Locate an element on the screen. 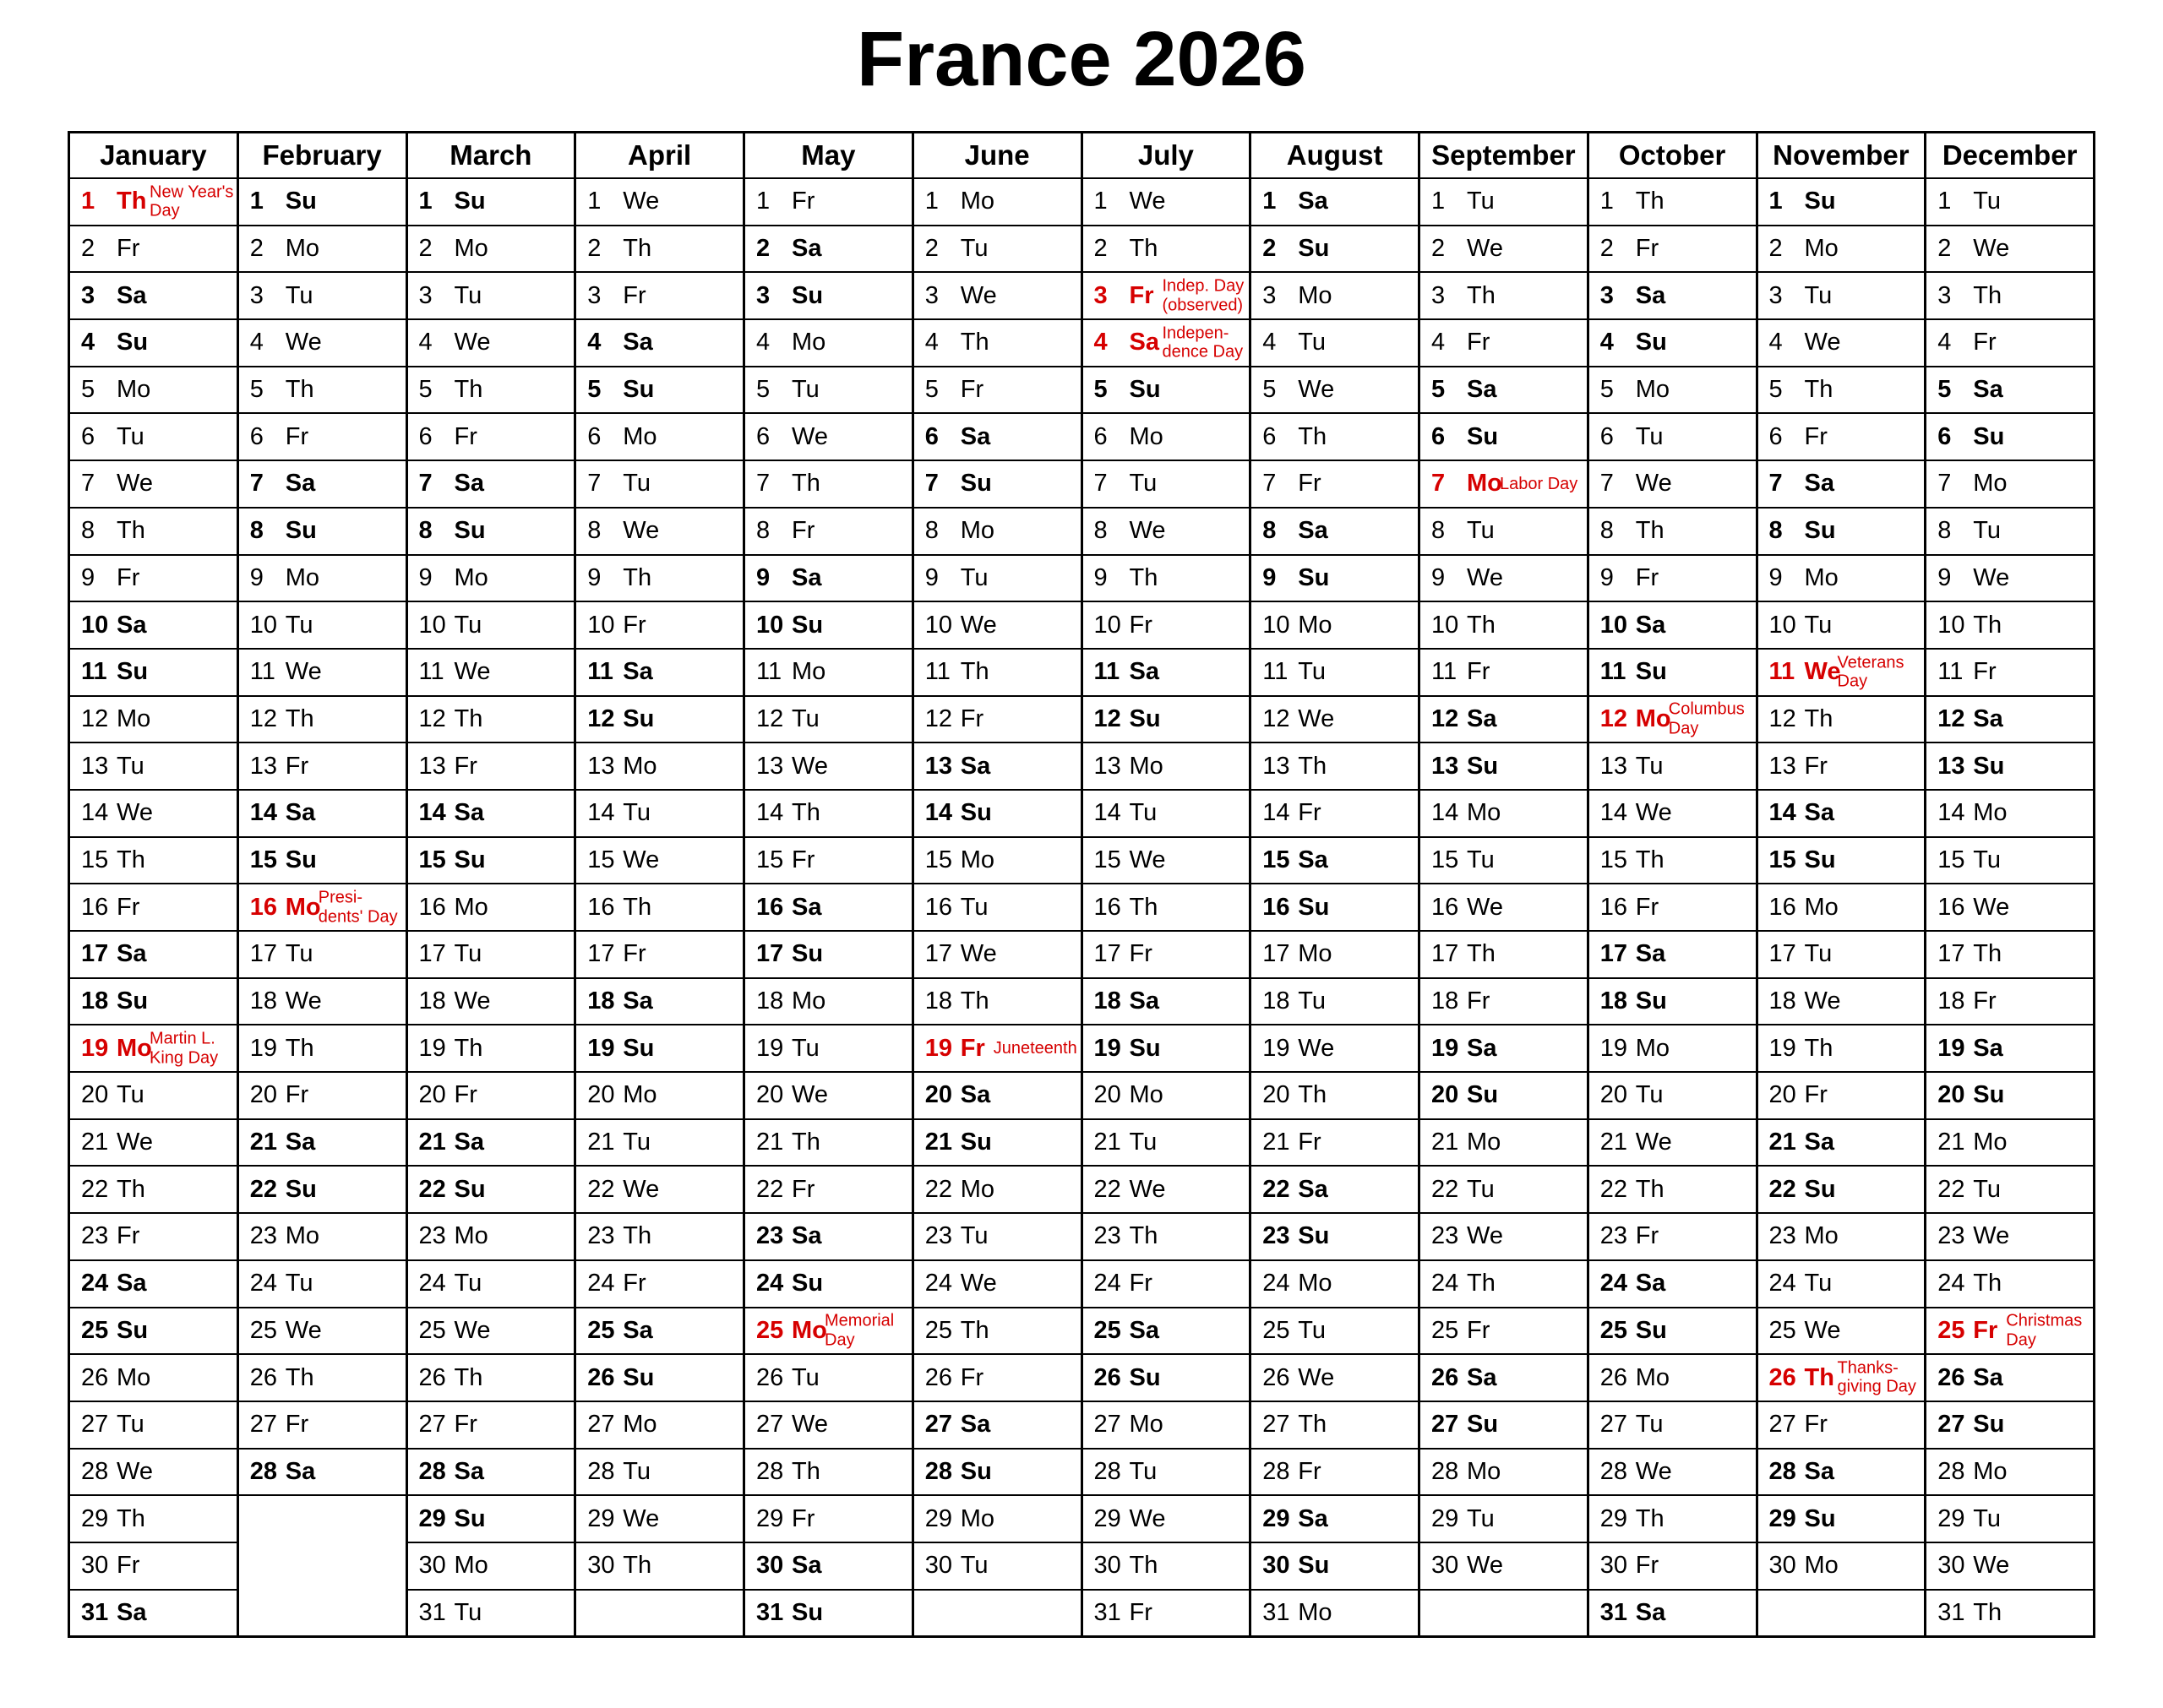 The height and width of the screenshot is (1708, 2163). day-number: 27 is located at coordinates (1276, 1425).